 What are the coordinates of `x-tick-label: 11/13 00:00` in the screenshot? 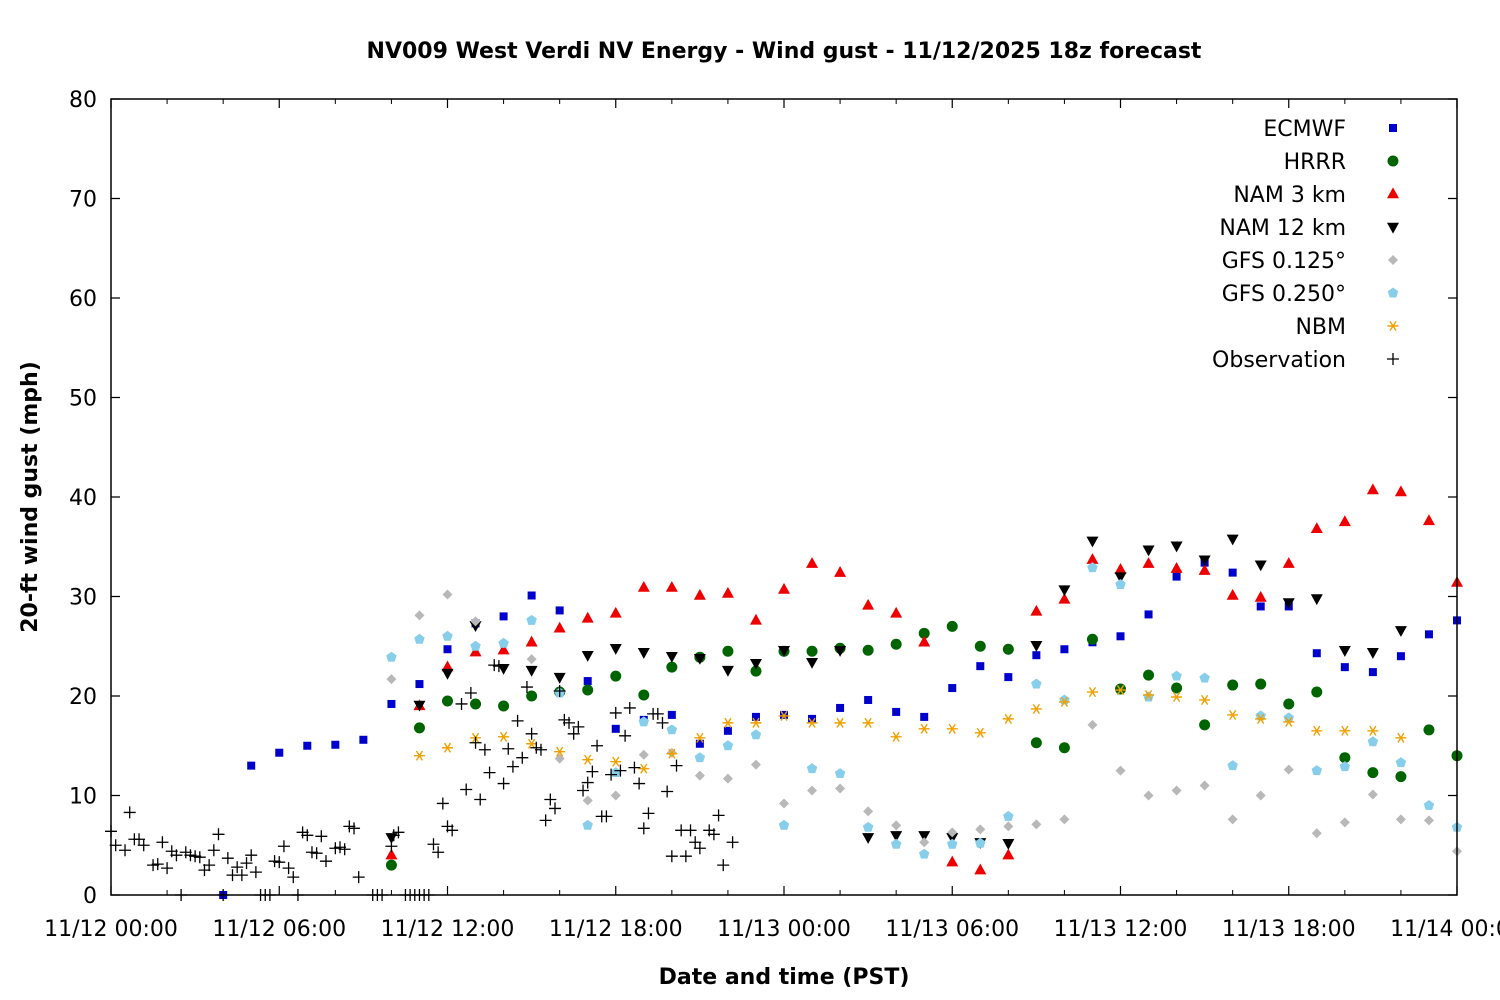 It's located at (784, 929).